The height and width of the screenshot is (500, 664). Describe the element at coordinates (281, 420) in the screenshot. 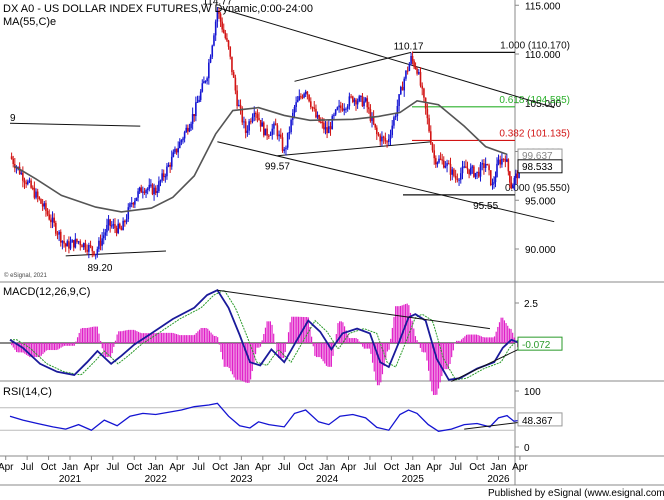

I see `rsi-panel: 100 0 48.367` at that location.